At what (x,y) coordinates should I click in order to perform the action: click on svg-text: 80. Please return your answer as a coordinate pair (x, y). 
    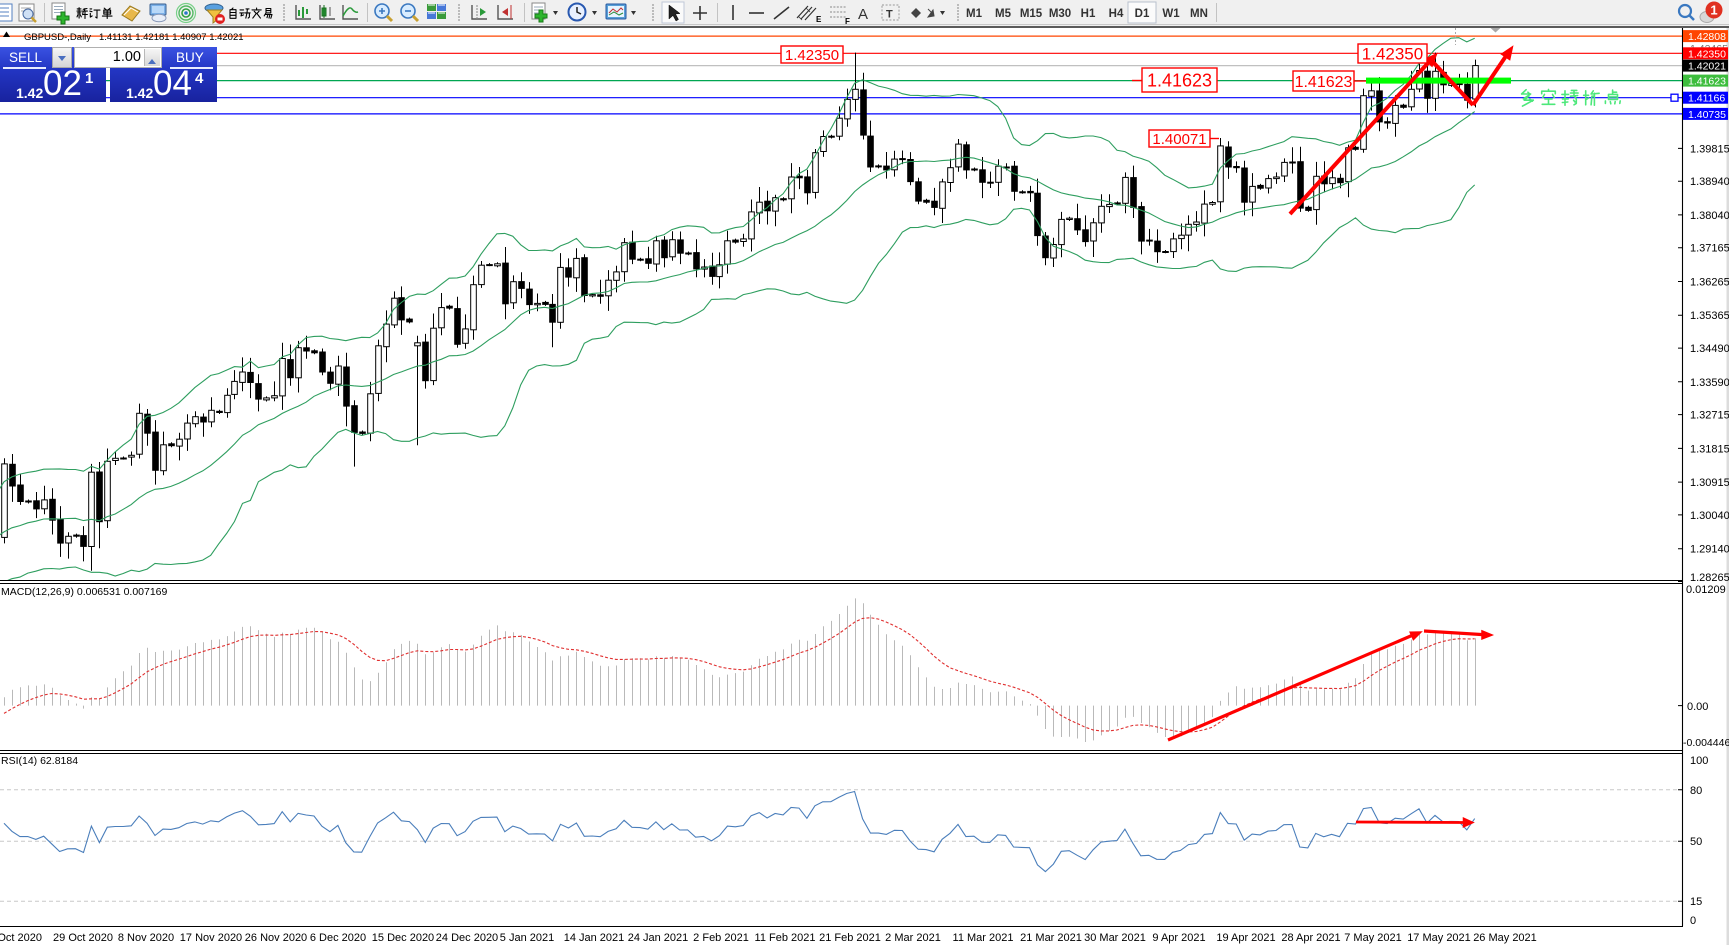
    Looking at the image, I should click on (1696, 791).